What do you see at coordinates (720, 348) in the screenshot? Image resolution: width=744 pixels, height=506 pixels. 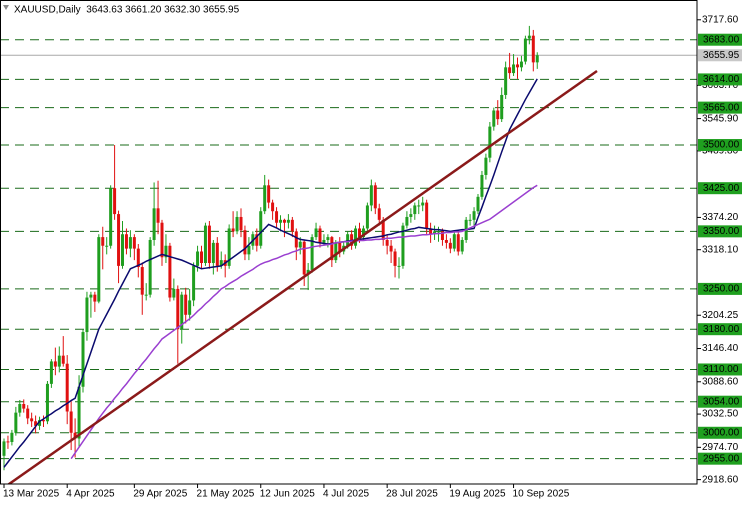 I see `y-tick-label: 3146.40` at bounding box center [720, 348].